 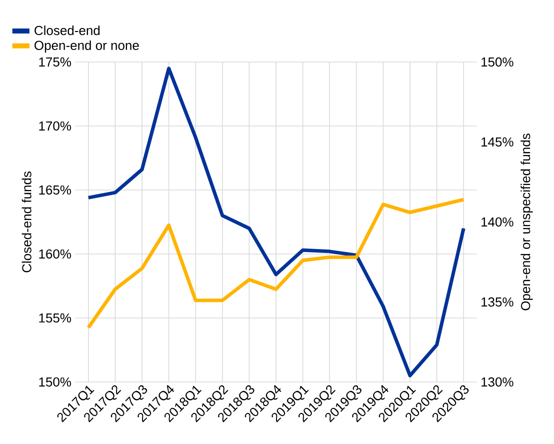 I want to click on y-tick-label: 170%, so click(x=55, y=126).